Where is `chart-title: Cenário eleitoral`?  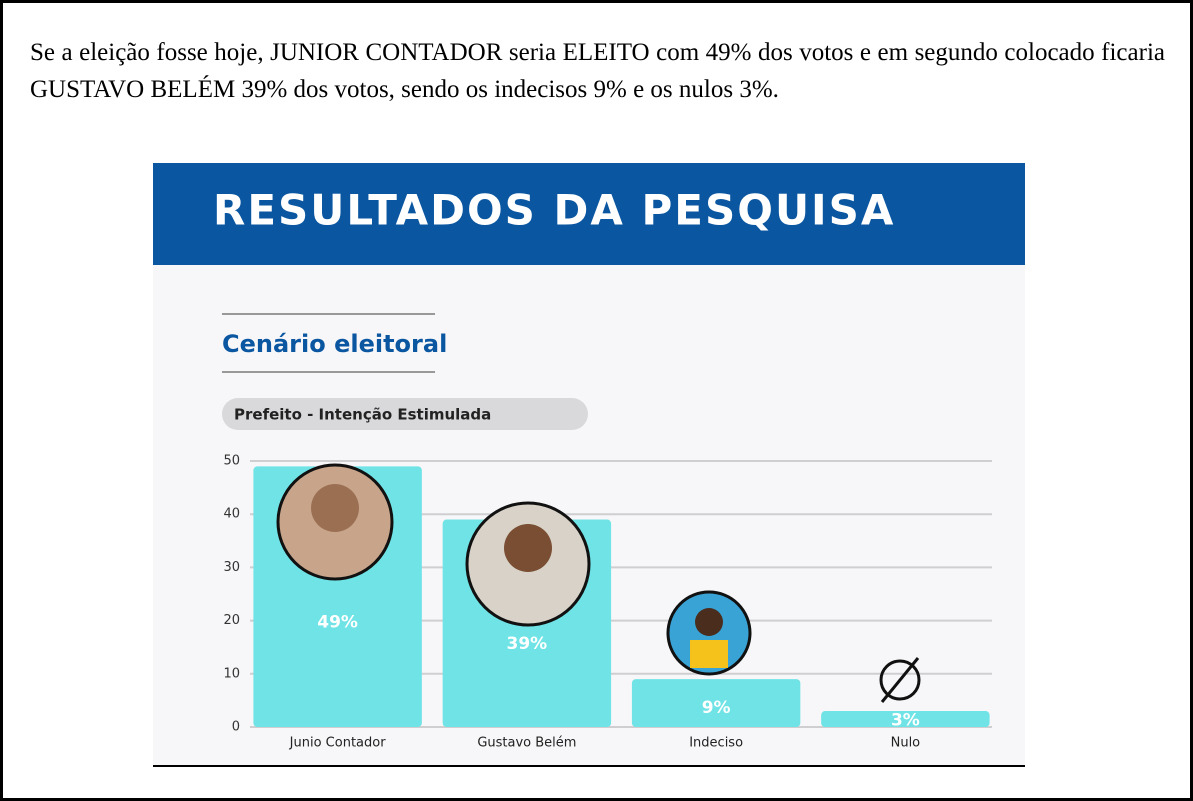 chart-title: Cenário eleitoral is located at coordinates (334, 344).